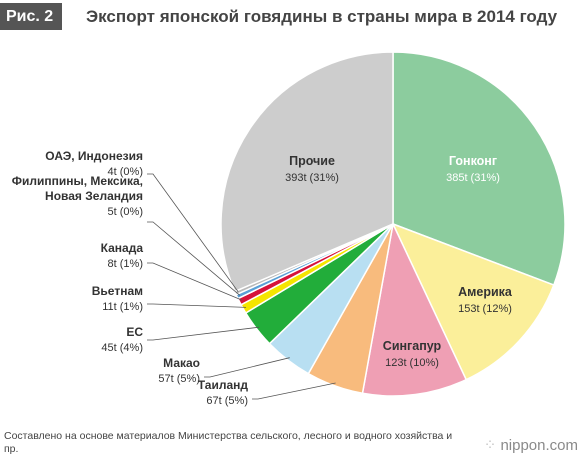 This screenshot has height=457, width=584. I want to click on slice-label-1: Америка, so click(485, 292).